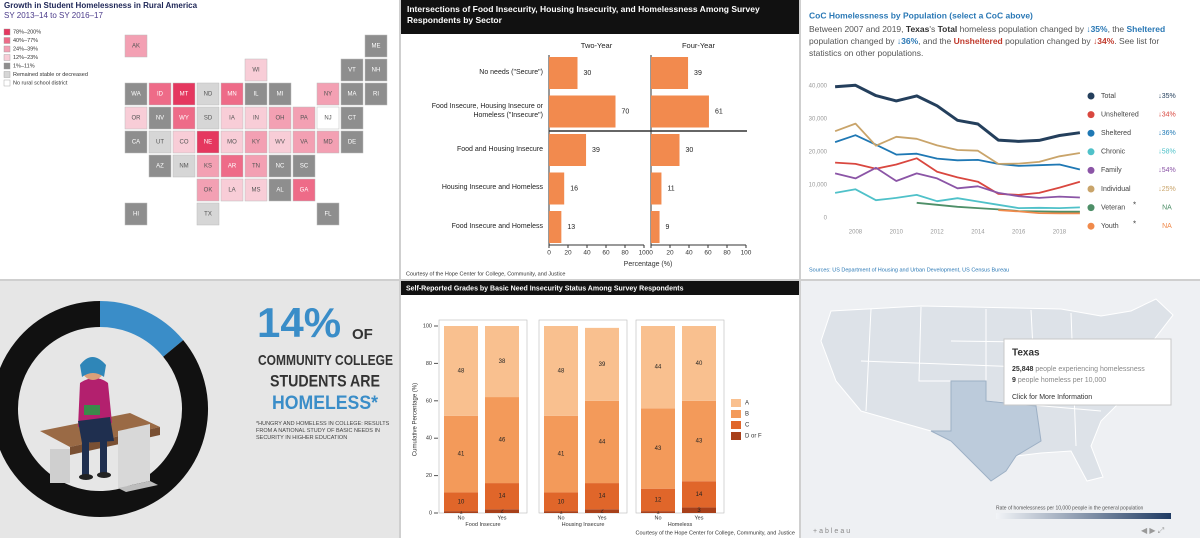 Image resolution: width=1200 pixels, height=538 pixels. Describe the element at coordinates (461, 455) in the screenshot. I see `segment-label: 41` at that location.